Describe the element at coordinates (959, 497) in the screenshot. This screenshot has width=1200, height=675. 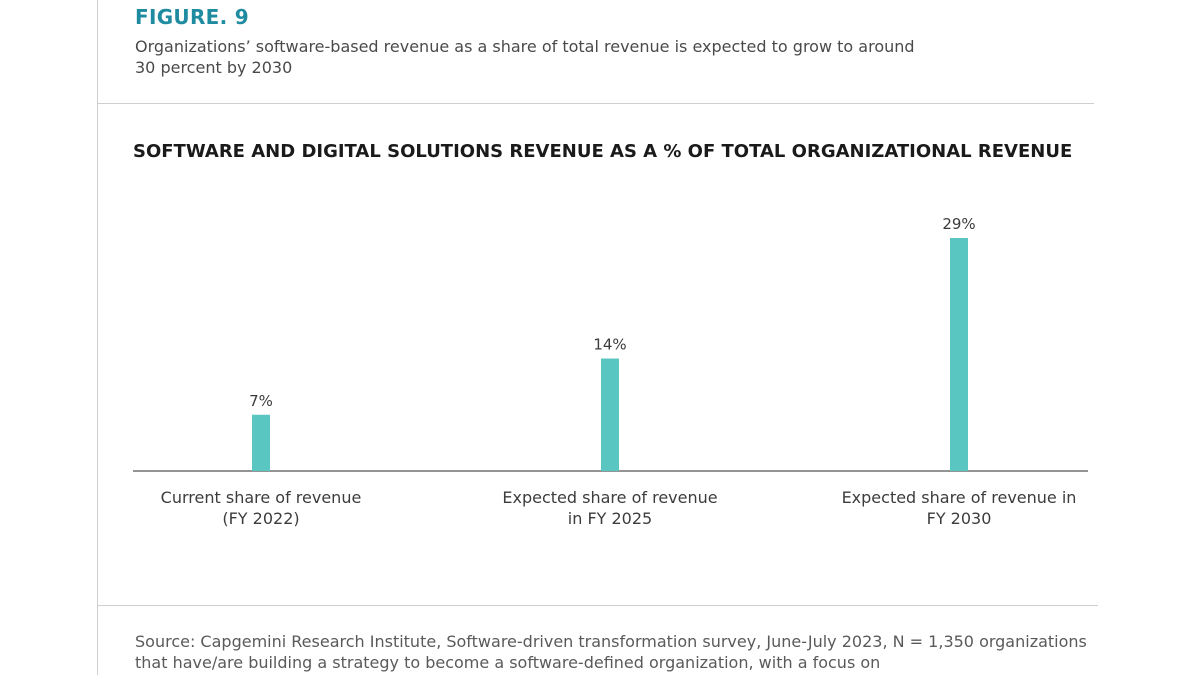
I see `category-label-2-line-0: Expected share of revenue in` at that location.